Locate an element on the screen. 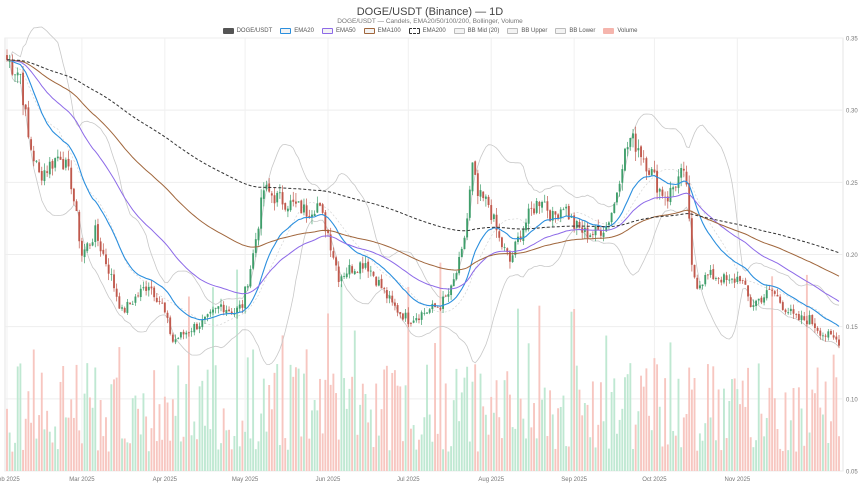 Image resolution: width=860 pixels, height=484 pixels. legend-item: EMA50 is located at coordinates (338, 31).